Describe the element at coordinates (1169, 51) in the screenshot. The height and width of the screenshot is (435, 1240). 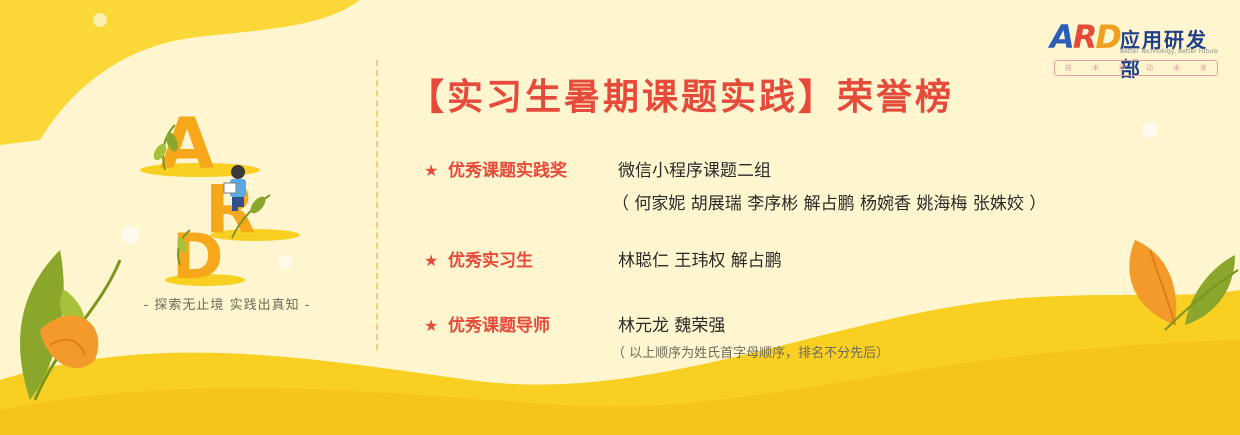
I see `logo-tagline: Better Technology, Better Future` at that location.